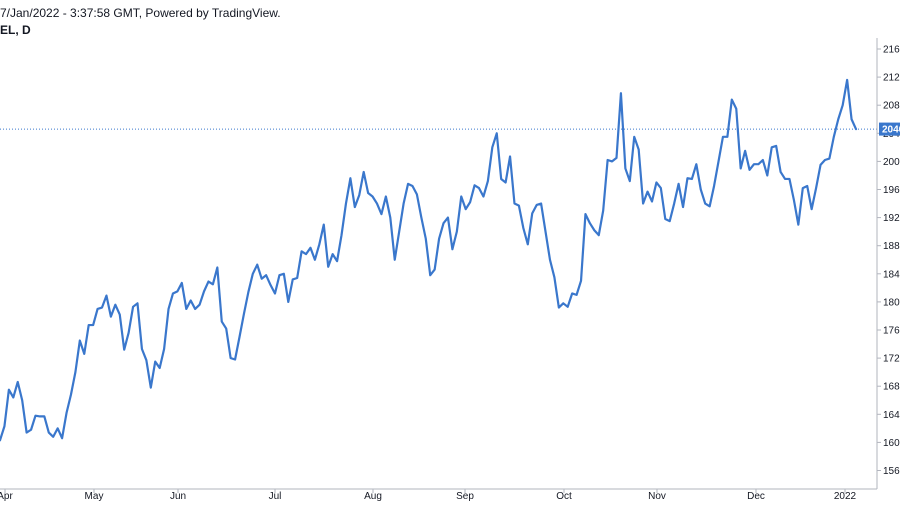  I want to click on y-tick-label: 2120, so click(891, 78).